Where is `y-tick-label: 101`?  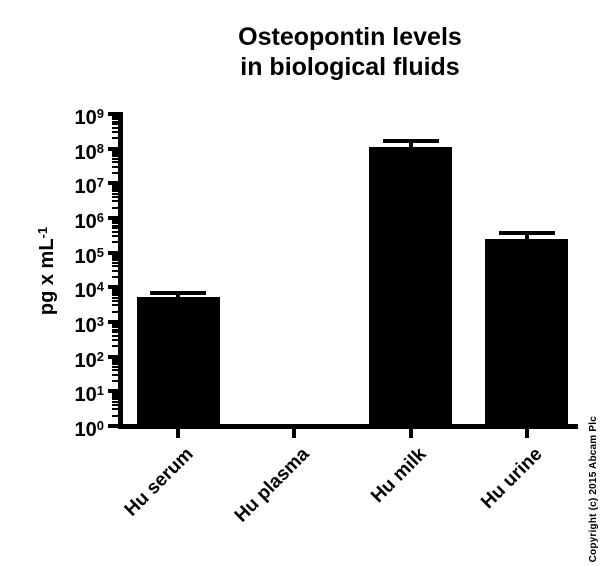 y-tick-label: 101 is located at coordinates (66, 391).